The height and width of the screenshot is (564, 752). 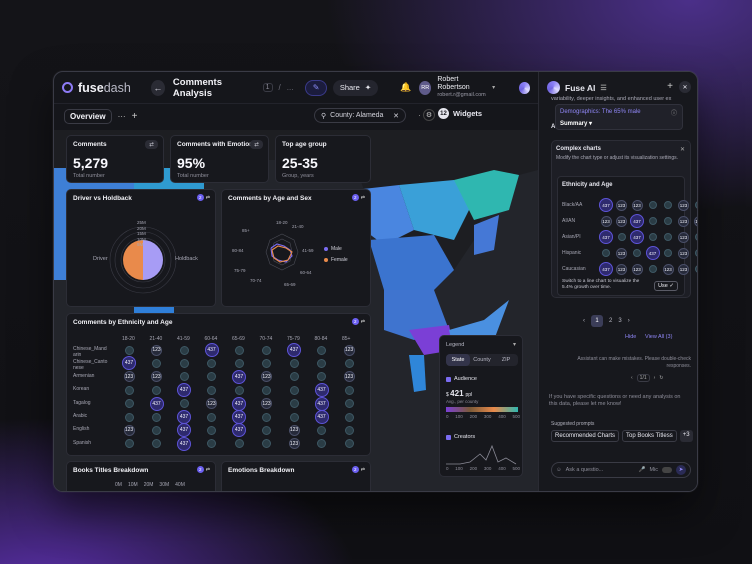 What do you see at coordinates (267, 87) in the screenshot?
I see `crumb-count: 1` at bounding box center [267, 87].